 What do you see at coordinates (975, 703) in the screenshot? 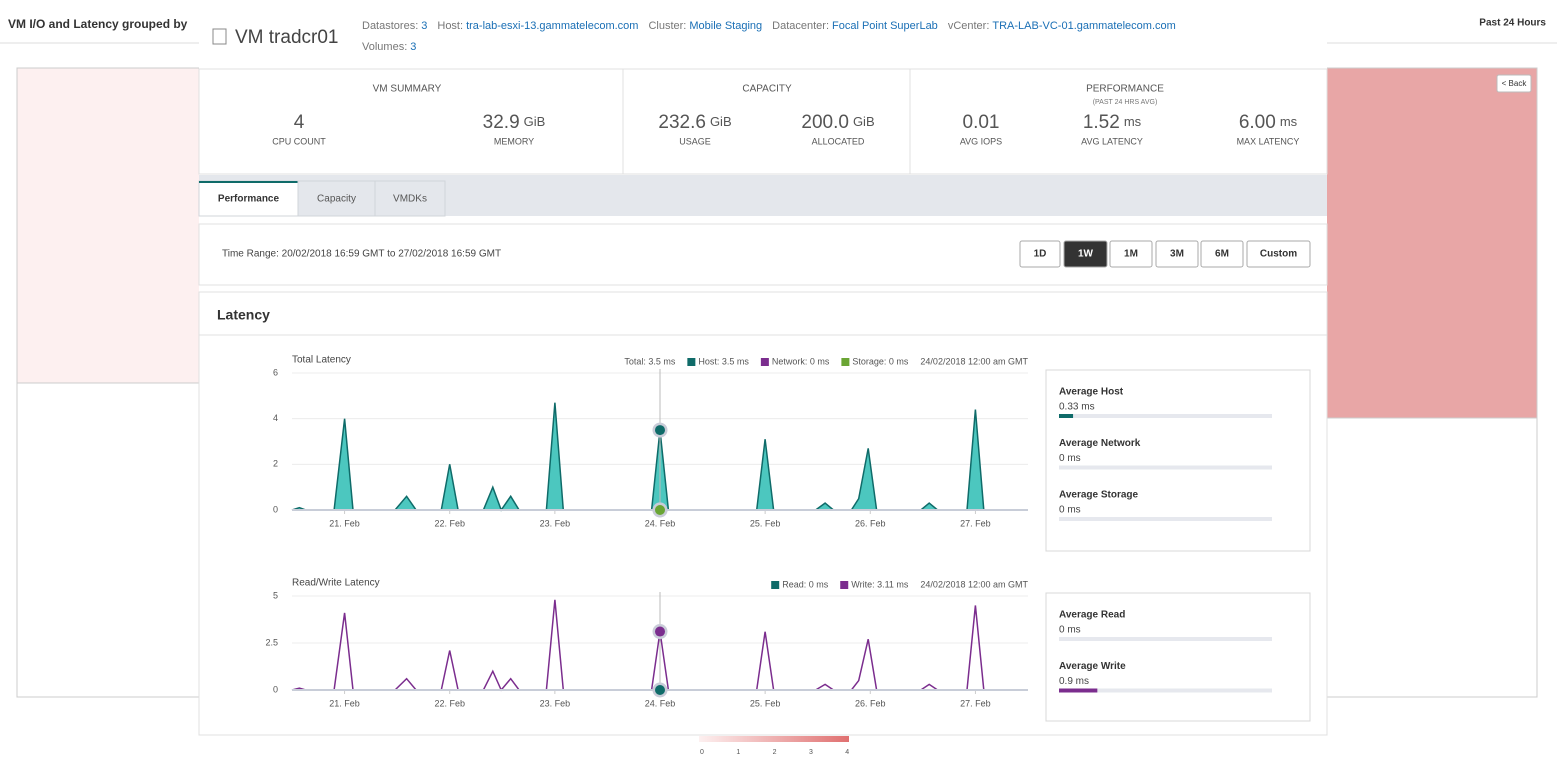
I see `x-tick-label: 27. Feb` at bounding box center [975, 703].